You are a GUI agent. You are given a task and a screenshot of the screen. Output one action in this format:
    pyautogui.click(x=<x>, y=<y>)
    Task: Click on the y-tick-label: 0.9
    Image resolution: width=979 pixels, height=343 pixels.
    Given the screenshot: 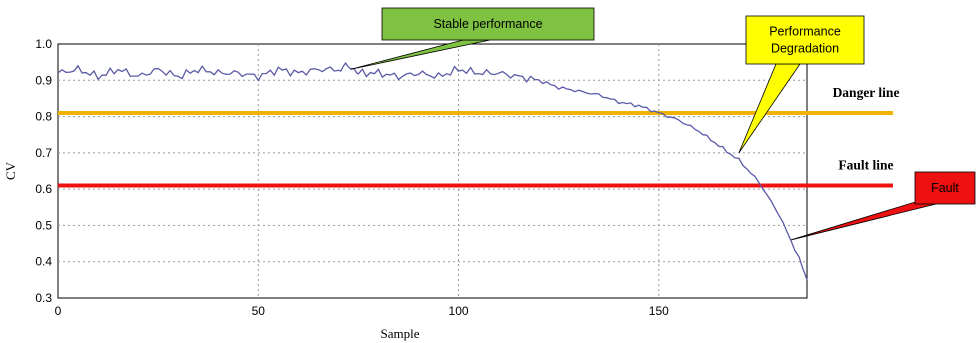 What is the action you would take?
    pyautogui.click(x=43, y=80)
    